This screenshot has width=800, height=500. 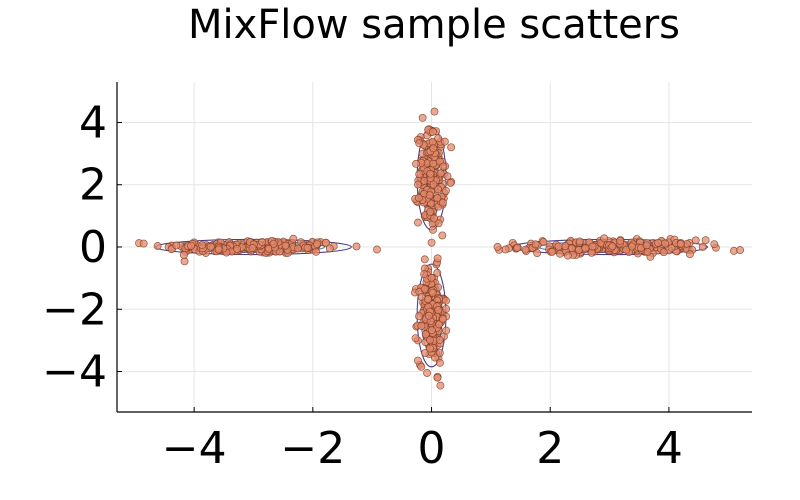 I want to click on x-tick-label: 0, so click(x=432, y=448).